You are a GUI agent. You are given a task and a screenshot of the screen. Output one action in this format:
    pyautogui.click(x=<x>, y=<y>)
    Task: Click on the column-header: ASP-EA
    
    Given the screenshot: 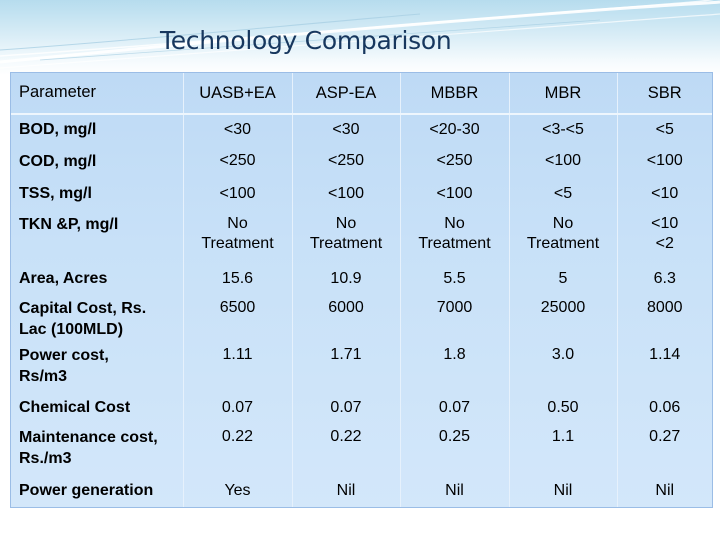 What is the action you would take?
    pyautogui.click(x=346, y=93)
    